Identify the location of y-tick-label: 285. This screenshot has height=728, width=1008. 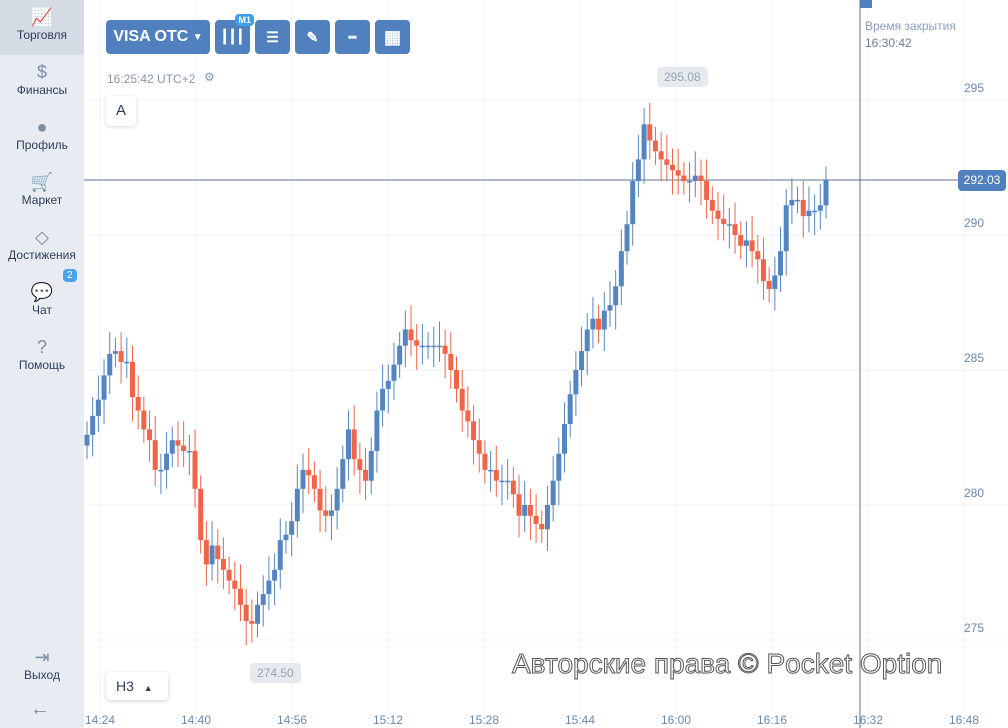
(974, 358).